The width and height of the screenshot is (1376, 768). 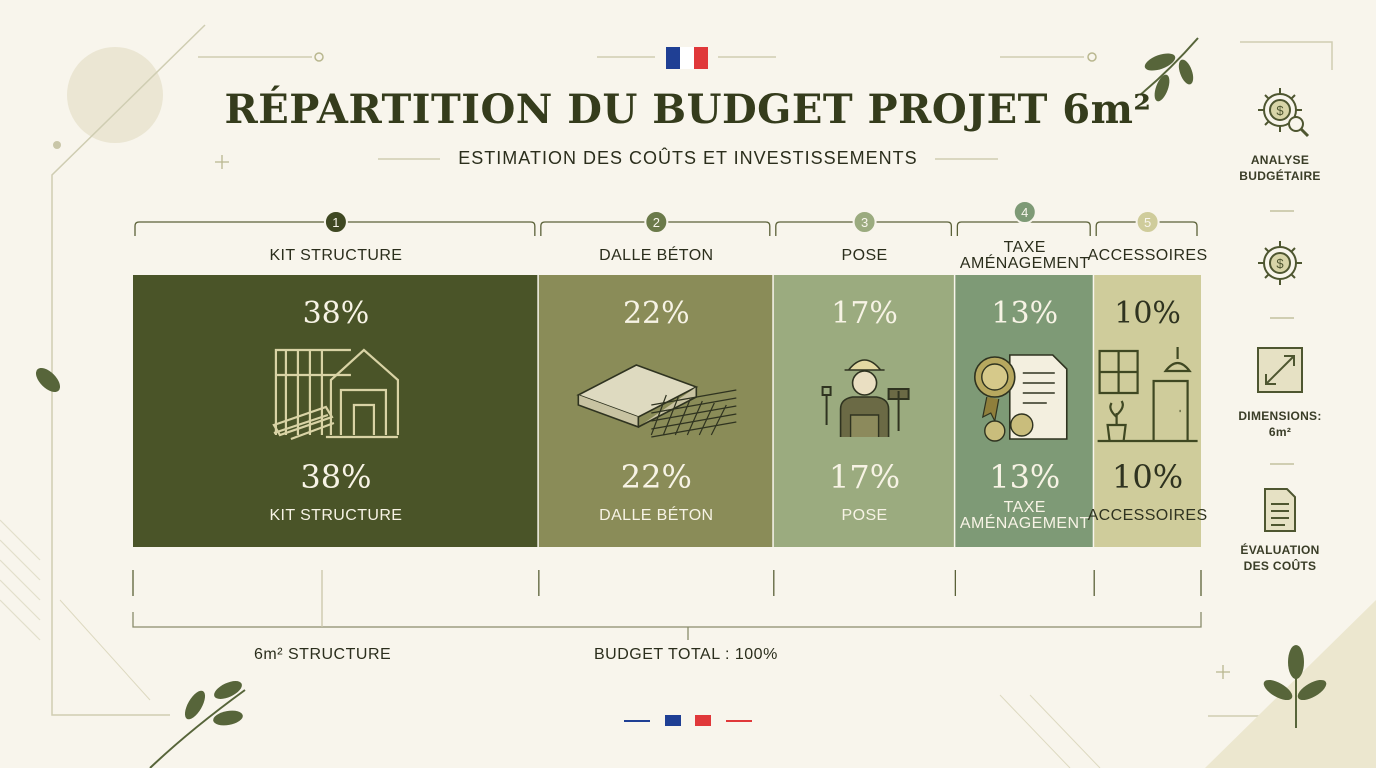 What do you see at coordinates (1280, 370) in the screenshot?
I see `resize-arrow-icon` at bounding box center [1280, 370].